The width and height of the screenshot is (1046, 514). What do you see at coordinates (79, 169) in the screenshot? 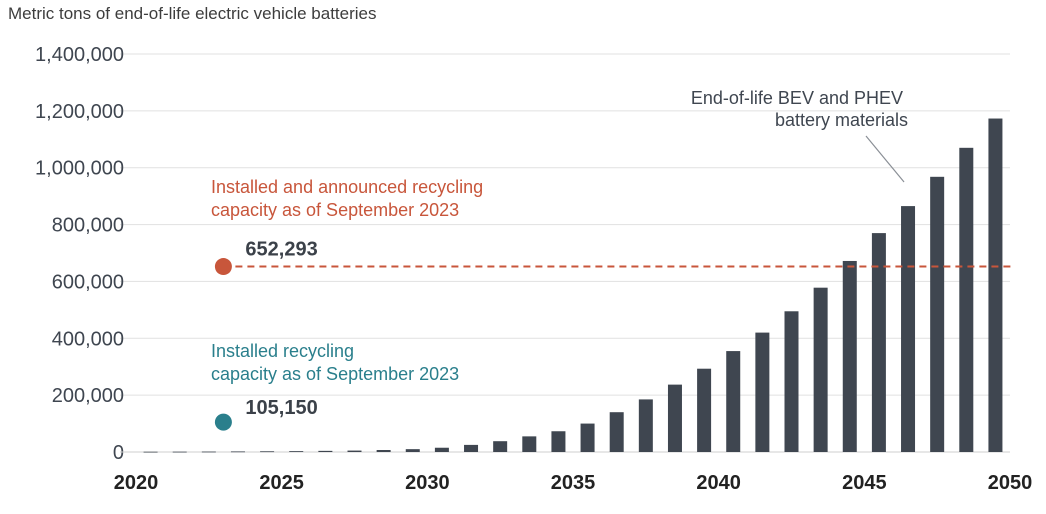
I see `y-tick-label: 1,000,000` at bounding box center [79, 169].